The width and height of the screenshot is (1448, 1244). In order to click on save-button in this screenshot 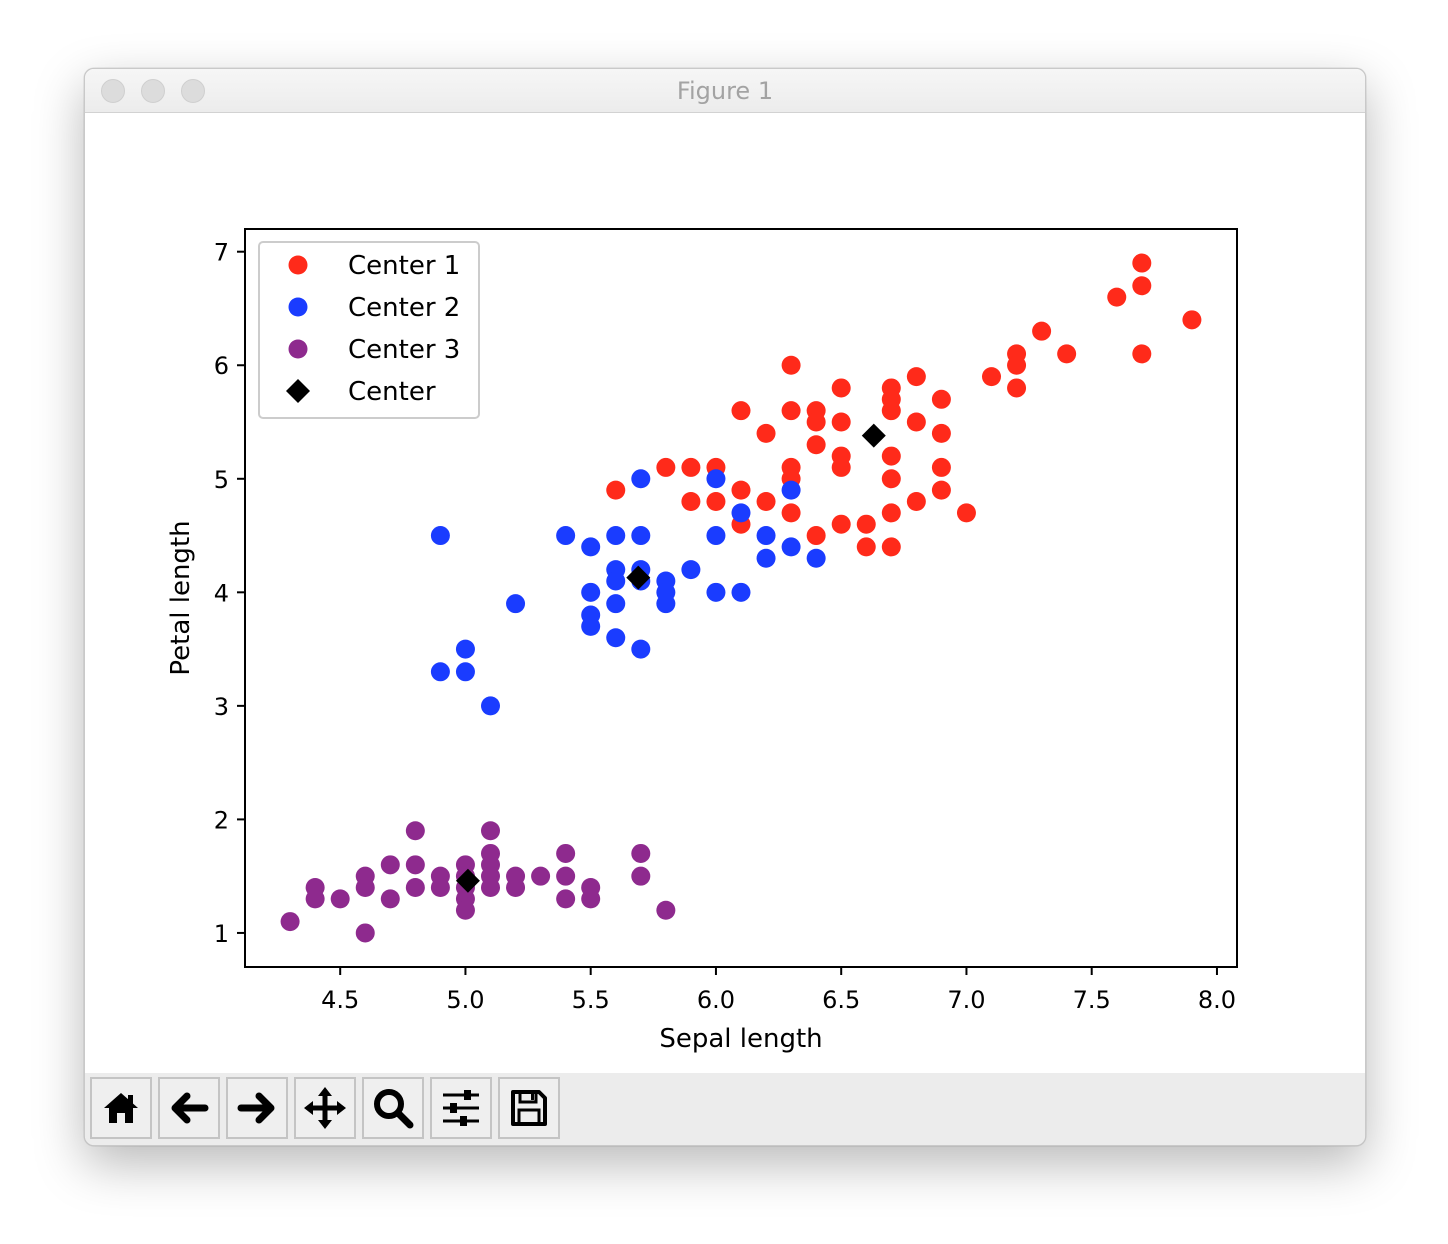, I will do `click(529, 1108)`.